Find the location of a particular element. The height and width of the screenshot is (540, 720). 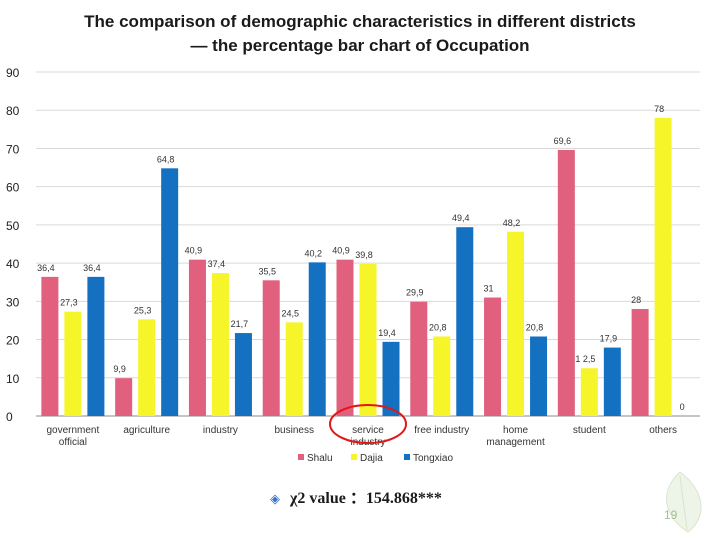

y-tick-label: 20 is located at coordinates (13, 341).